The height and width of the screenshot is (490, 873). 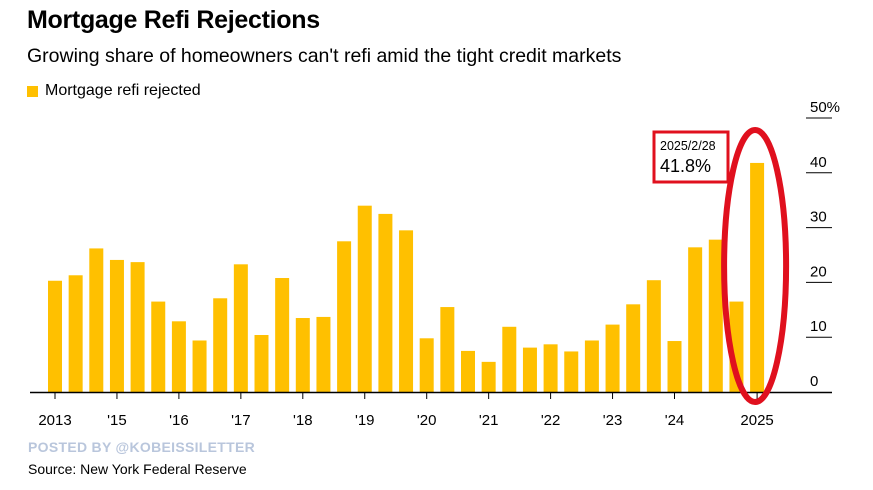 What do you see at coordinates (431, 410) in the screenshot?
I see `x-axis: 2013 '15 '16 '17 '18 '19 '20 '21 '22 '23 '24 2025` at bounding box center [431, 410].